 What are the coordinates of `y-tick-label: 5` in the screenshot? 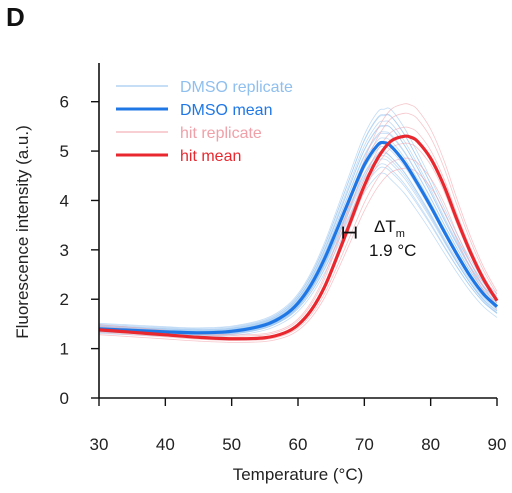 It's located at (64, 151).